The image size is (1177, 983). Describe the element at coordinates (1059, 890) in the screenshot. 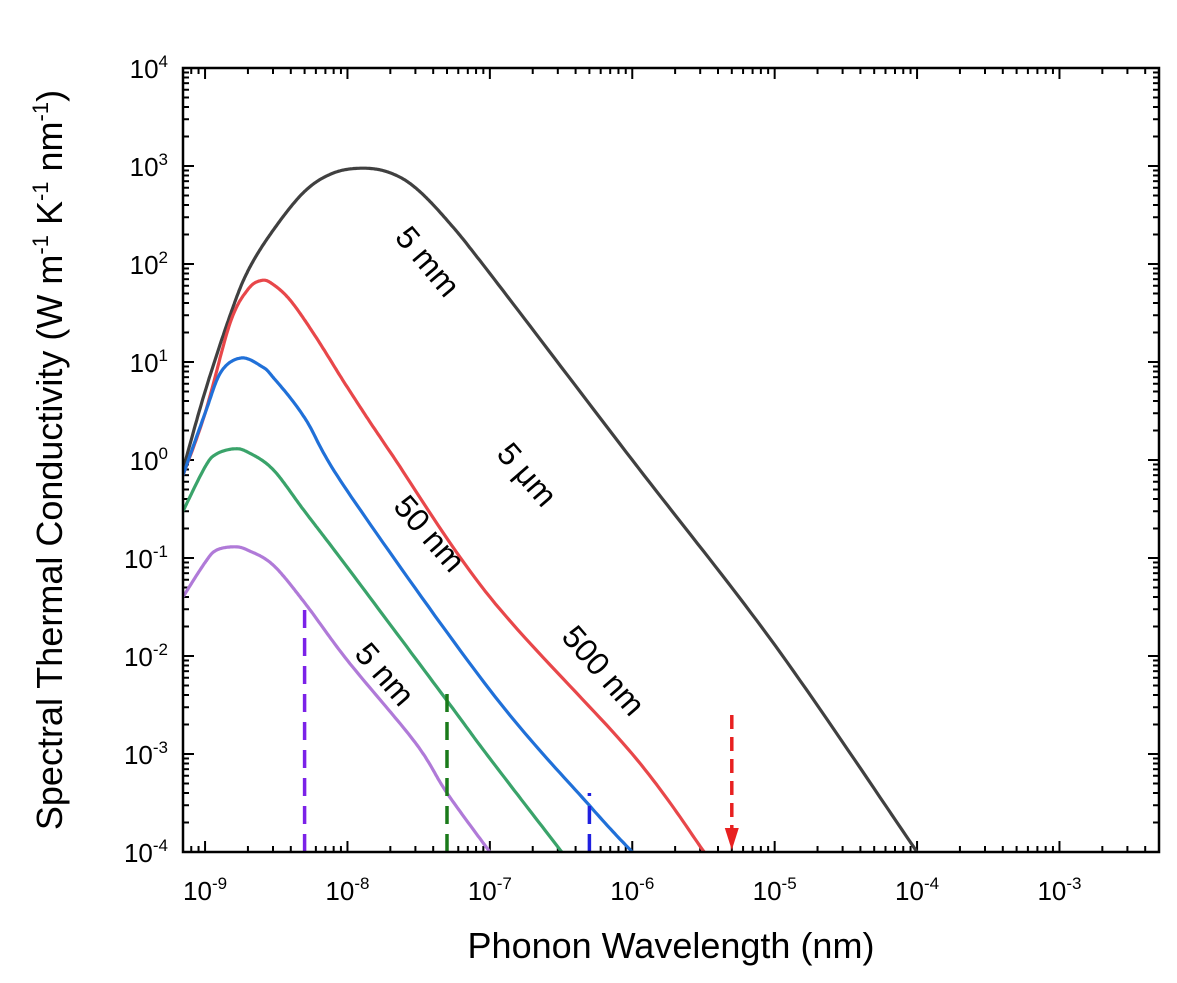

I see `x-tick-label: 10⁻³` at that location.